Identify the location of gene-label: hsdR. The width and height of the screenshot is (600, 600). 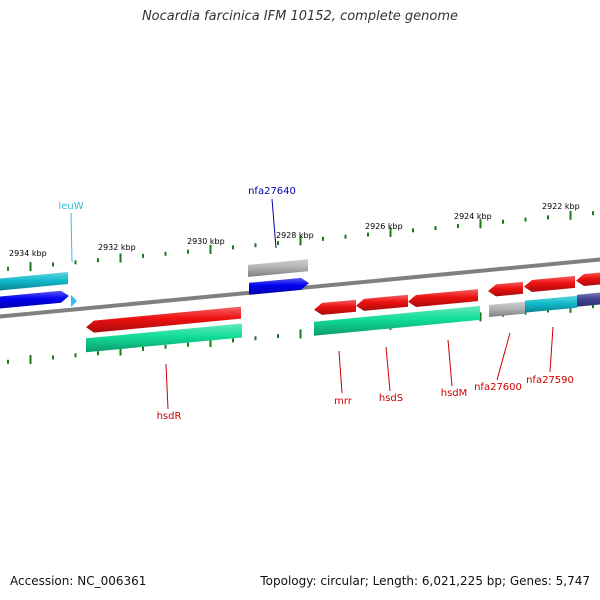
(169, 416).